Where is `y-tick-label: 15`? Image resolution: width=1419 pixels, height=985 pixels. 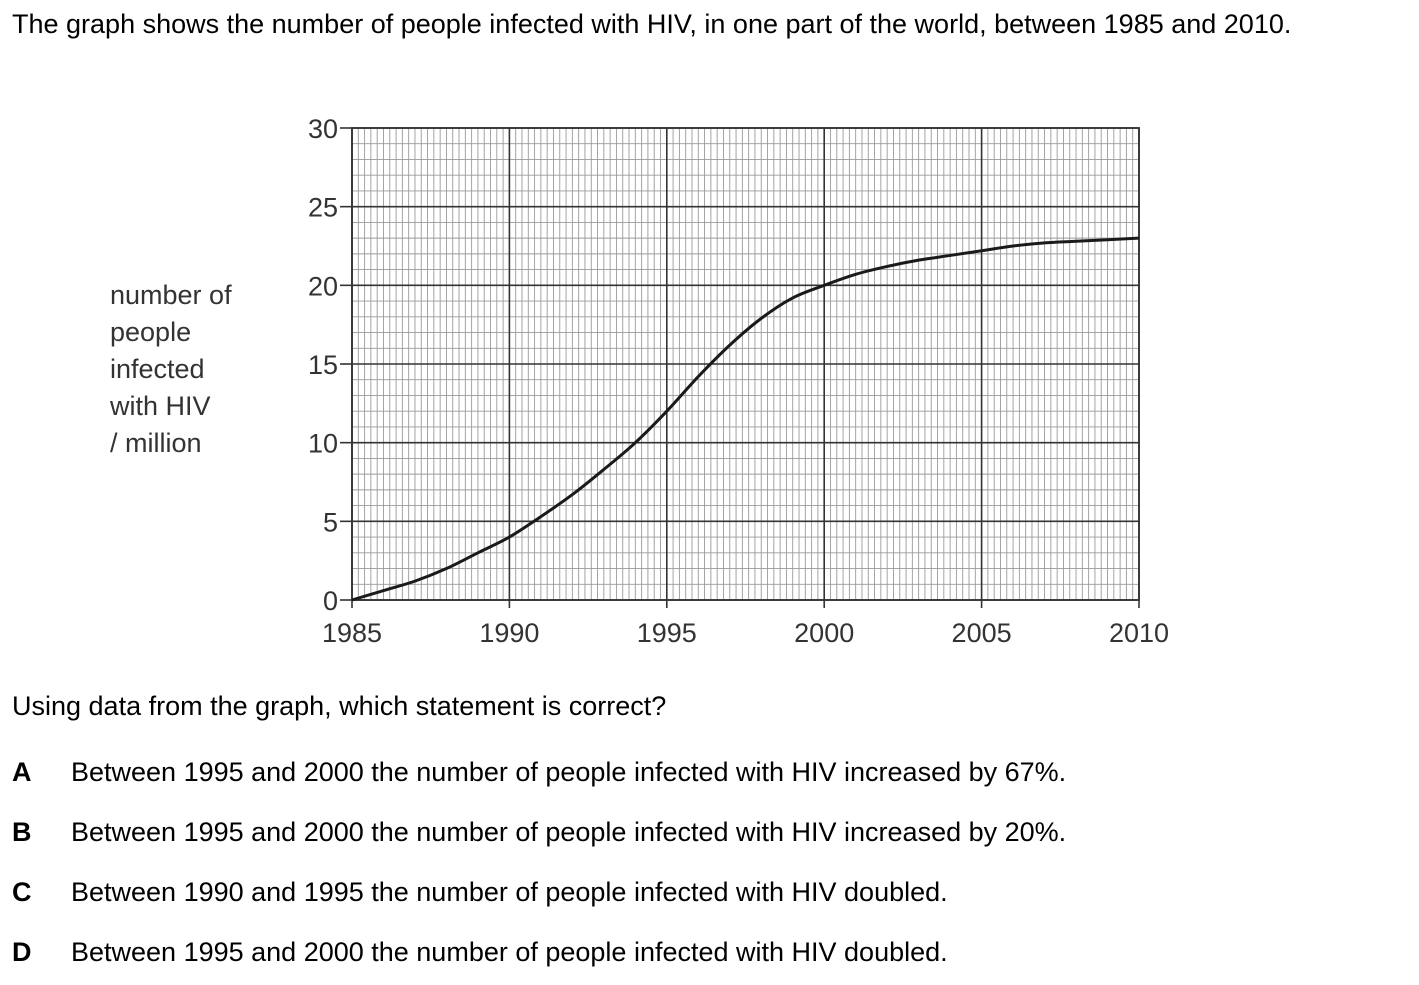
y-tick-label: 15 is located at coordinates (323, 365).